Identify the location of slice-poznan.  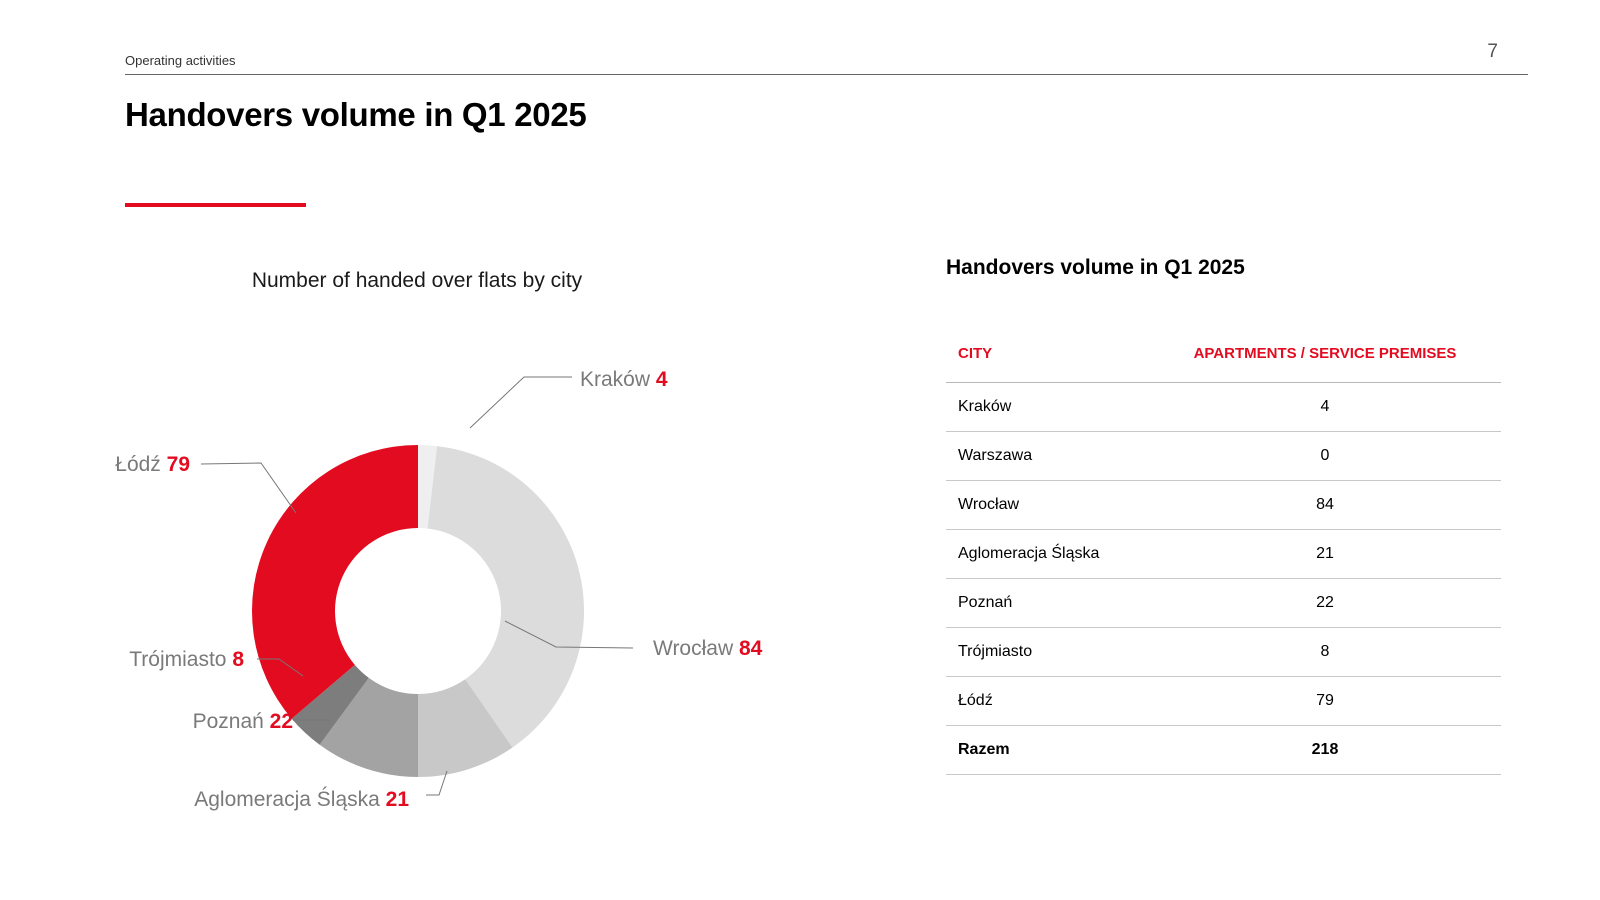
(368, 727).